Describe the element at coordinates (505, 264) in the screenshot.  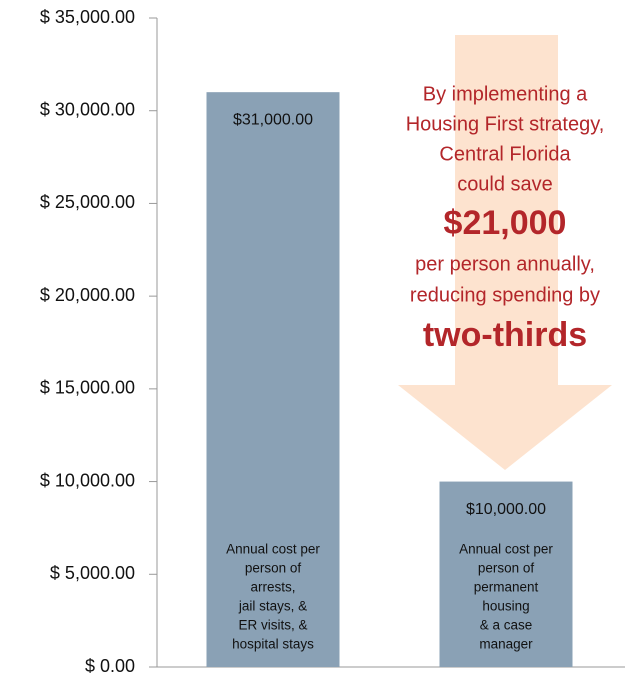
I see `annotation: per person annually,` at that location.